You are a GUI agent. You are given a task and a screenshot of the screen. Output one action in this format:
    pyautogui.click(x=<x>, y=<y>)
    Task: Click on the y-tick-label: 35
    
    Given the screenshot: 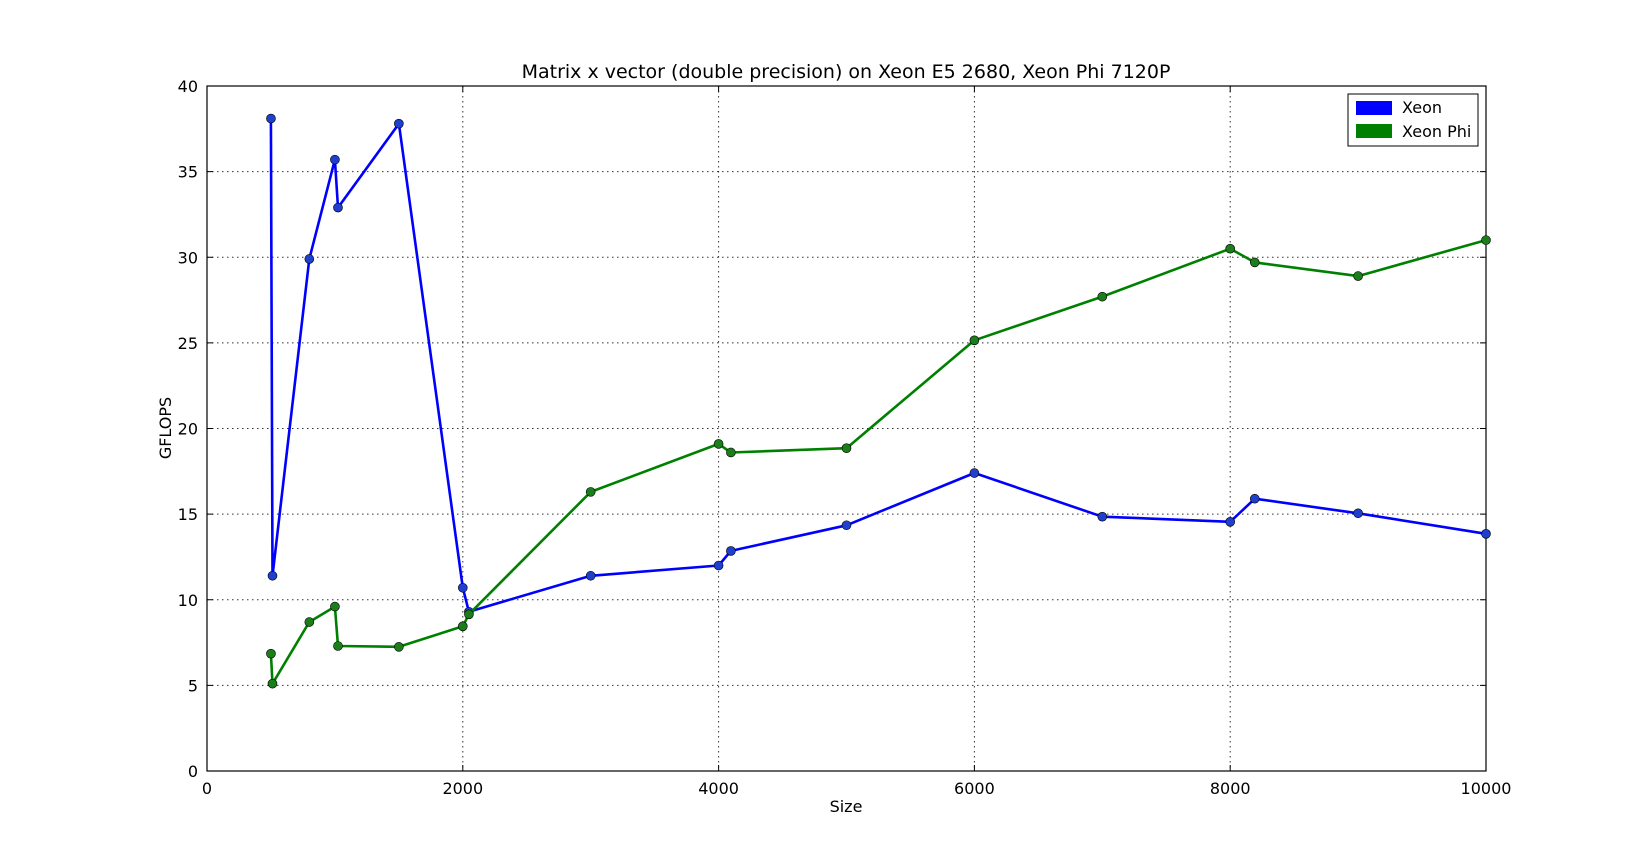 What is the action you would take?
    pyautogui.click(x=188, y=172)
    